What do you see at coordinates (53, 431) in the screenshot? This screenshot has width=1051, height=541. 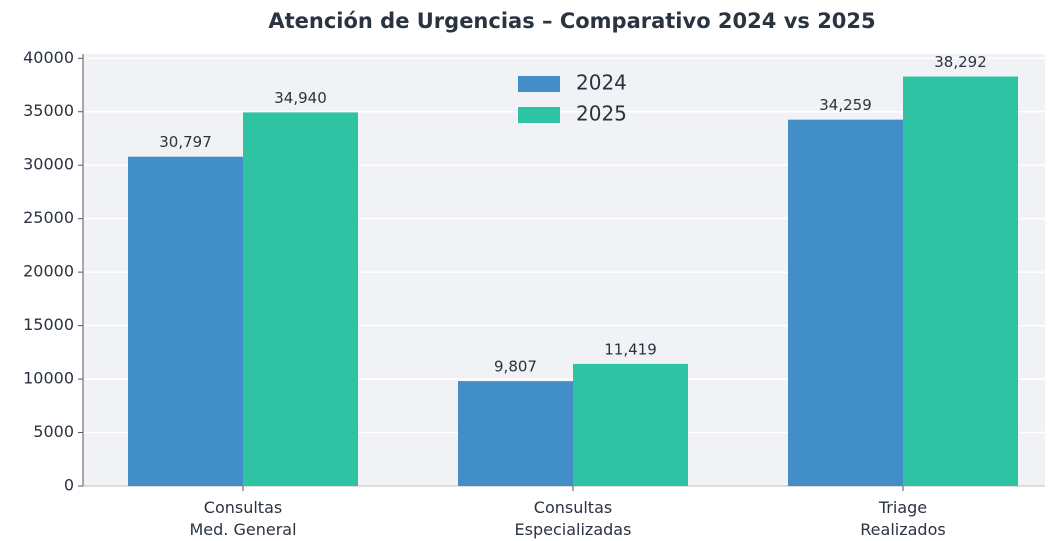 I see `y-tick-label: 5000` at bounding box center [53, 431].